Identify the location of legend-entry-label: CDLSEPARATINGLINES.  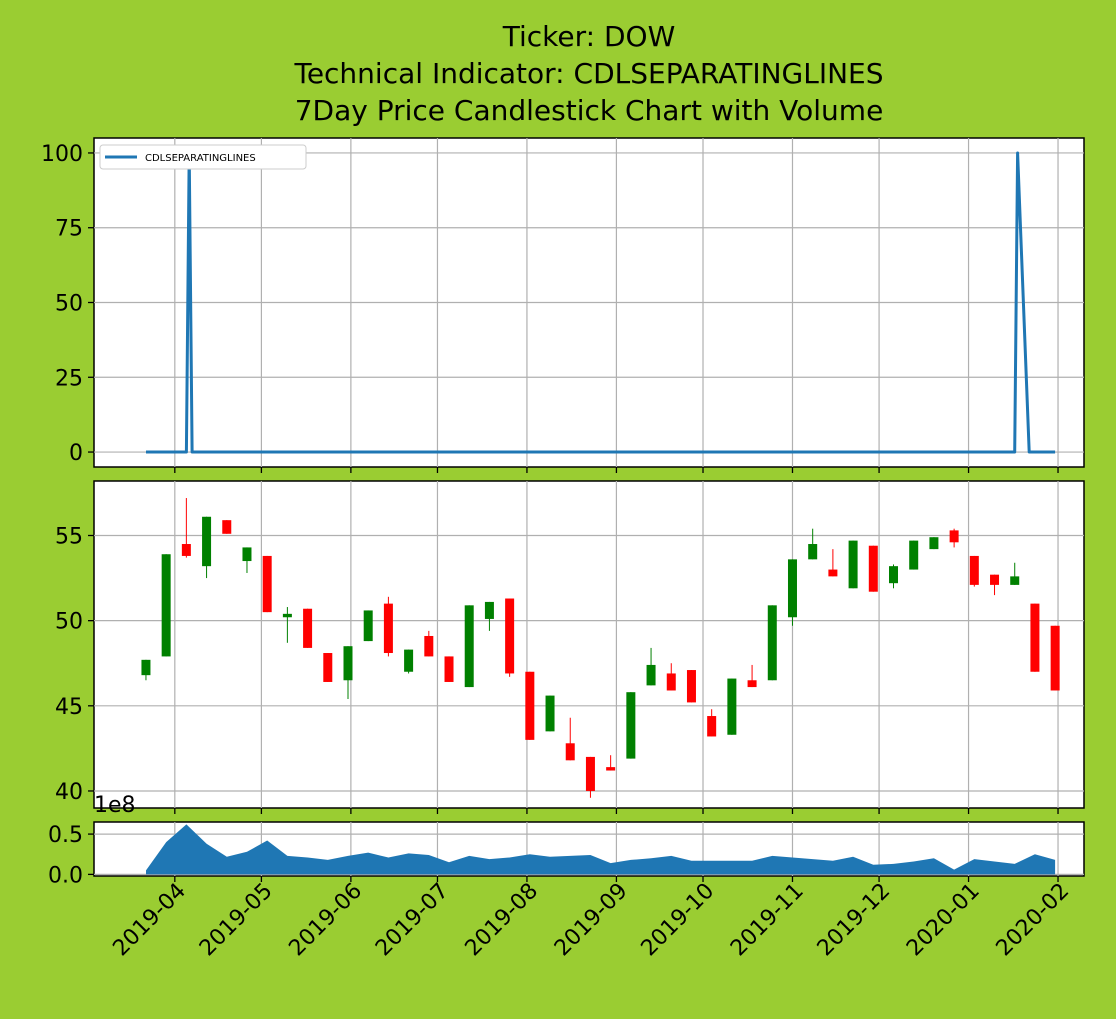
(200, 158).